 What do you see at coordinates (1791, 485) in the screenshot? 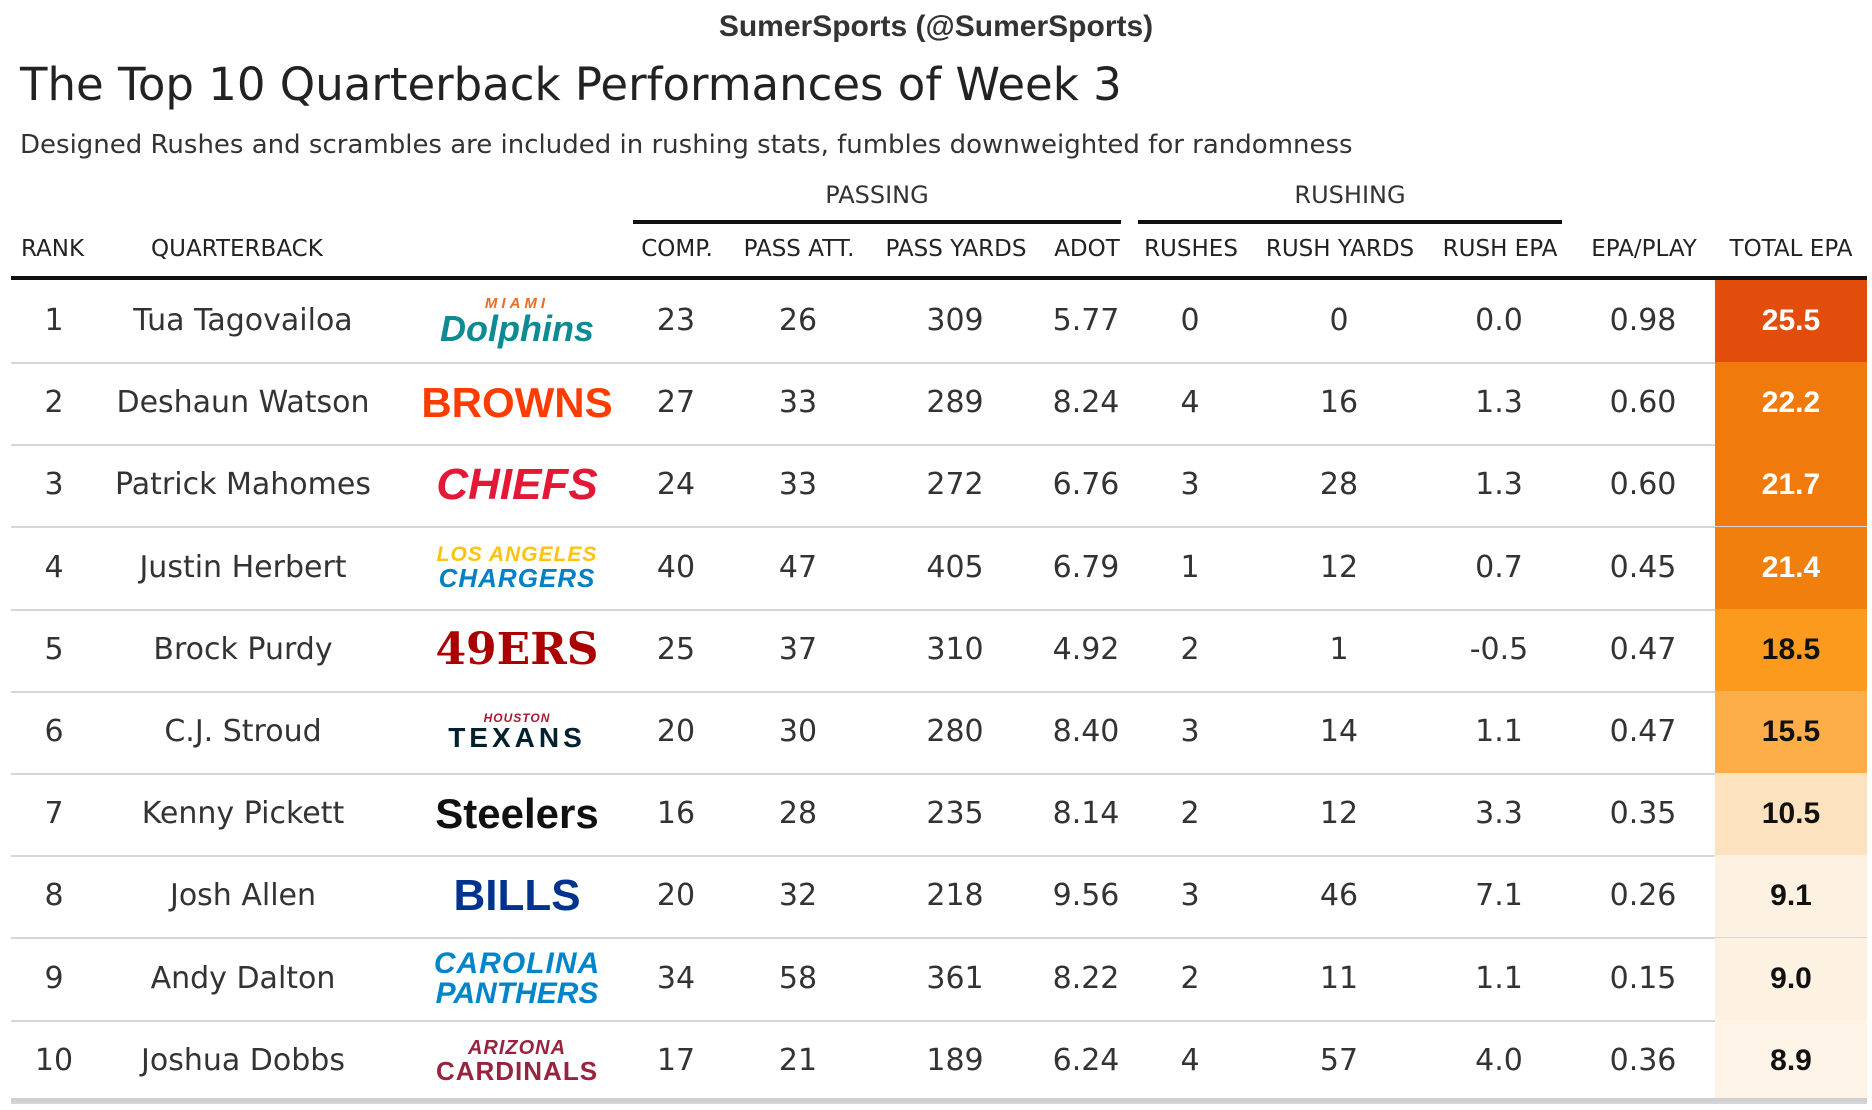
I see `total-epa-cell: 21.7` at bounding box center [1791, 485].